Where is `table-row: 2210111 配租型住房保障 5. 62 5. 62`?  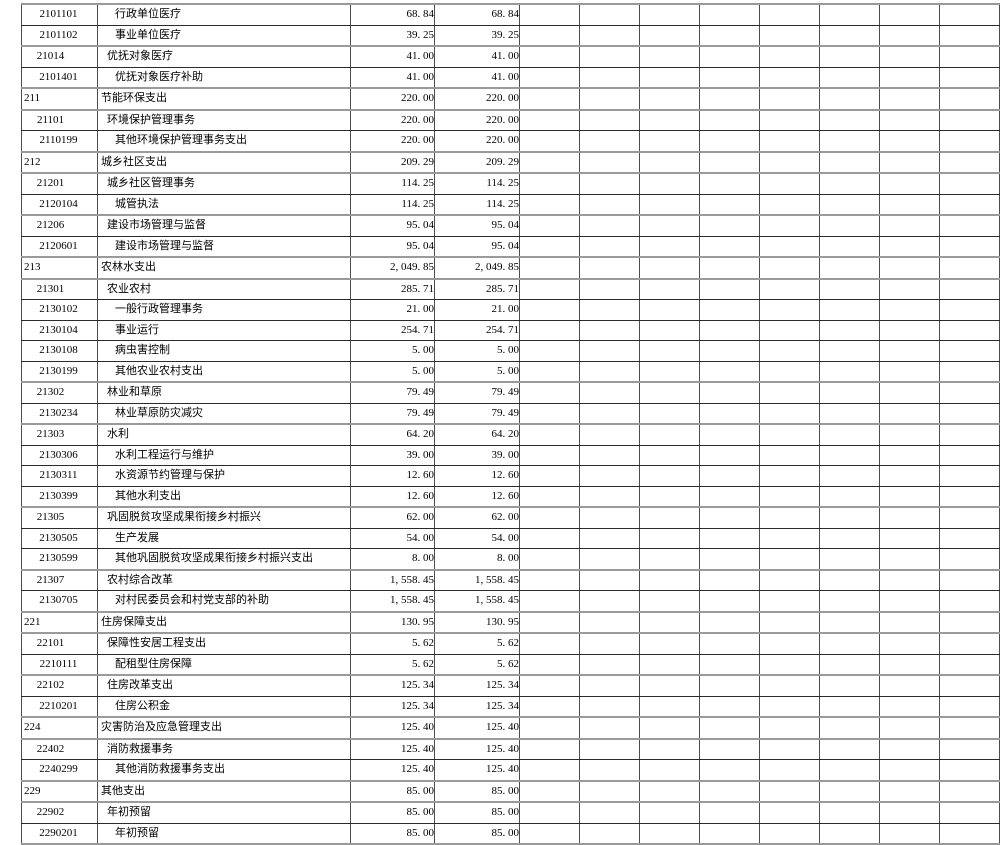
table-row: 2210111 配租型住房保障 5. 62 5. 62 is located at coordinates (510, 664).